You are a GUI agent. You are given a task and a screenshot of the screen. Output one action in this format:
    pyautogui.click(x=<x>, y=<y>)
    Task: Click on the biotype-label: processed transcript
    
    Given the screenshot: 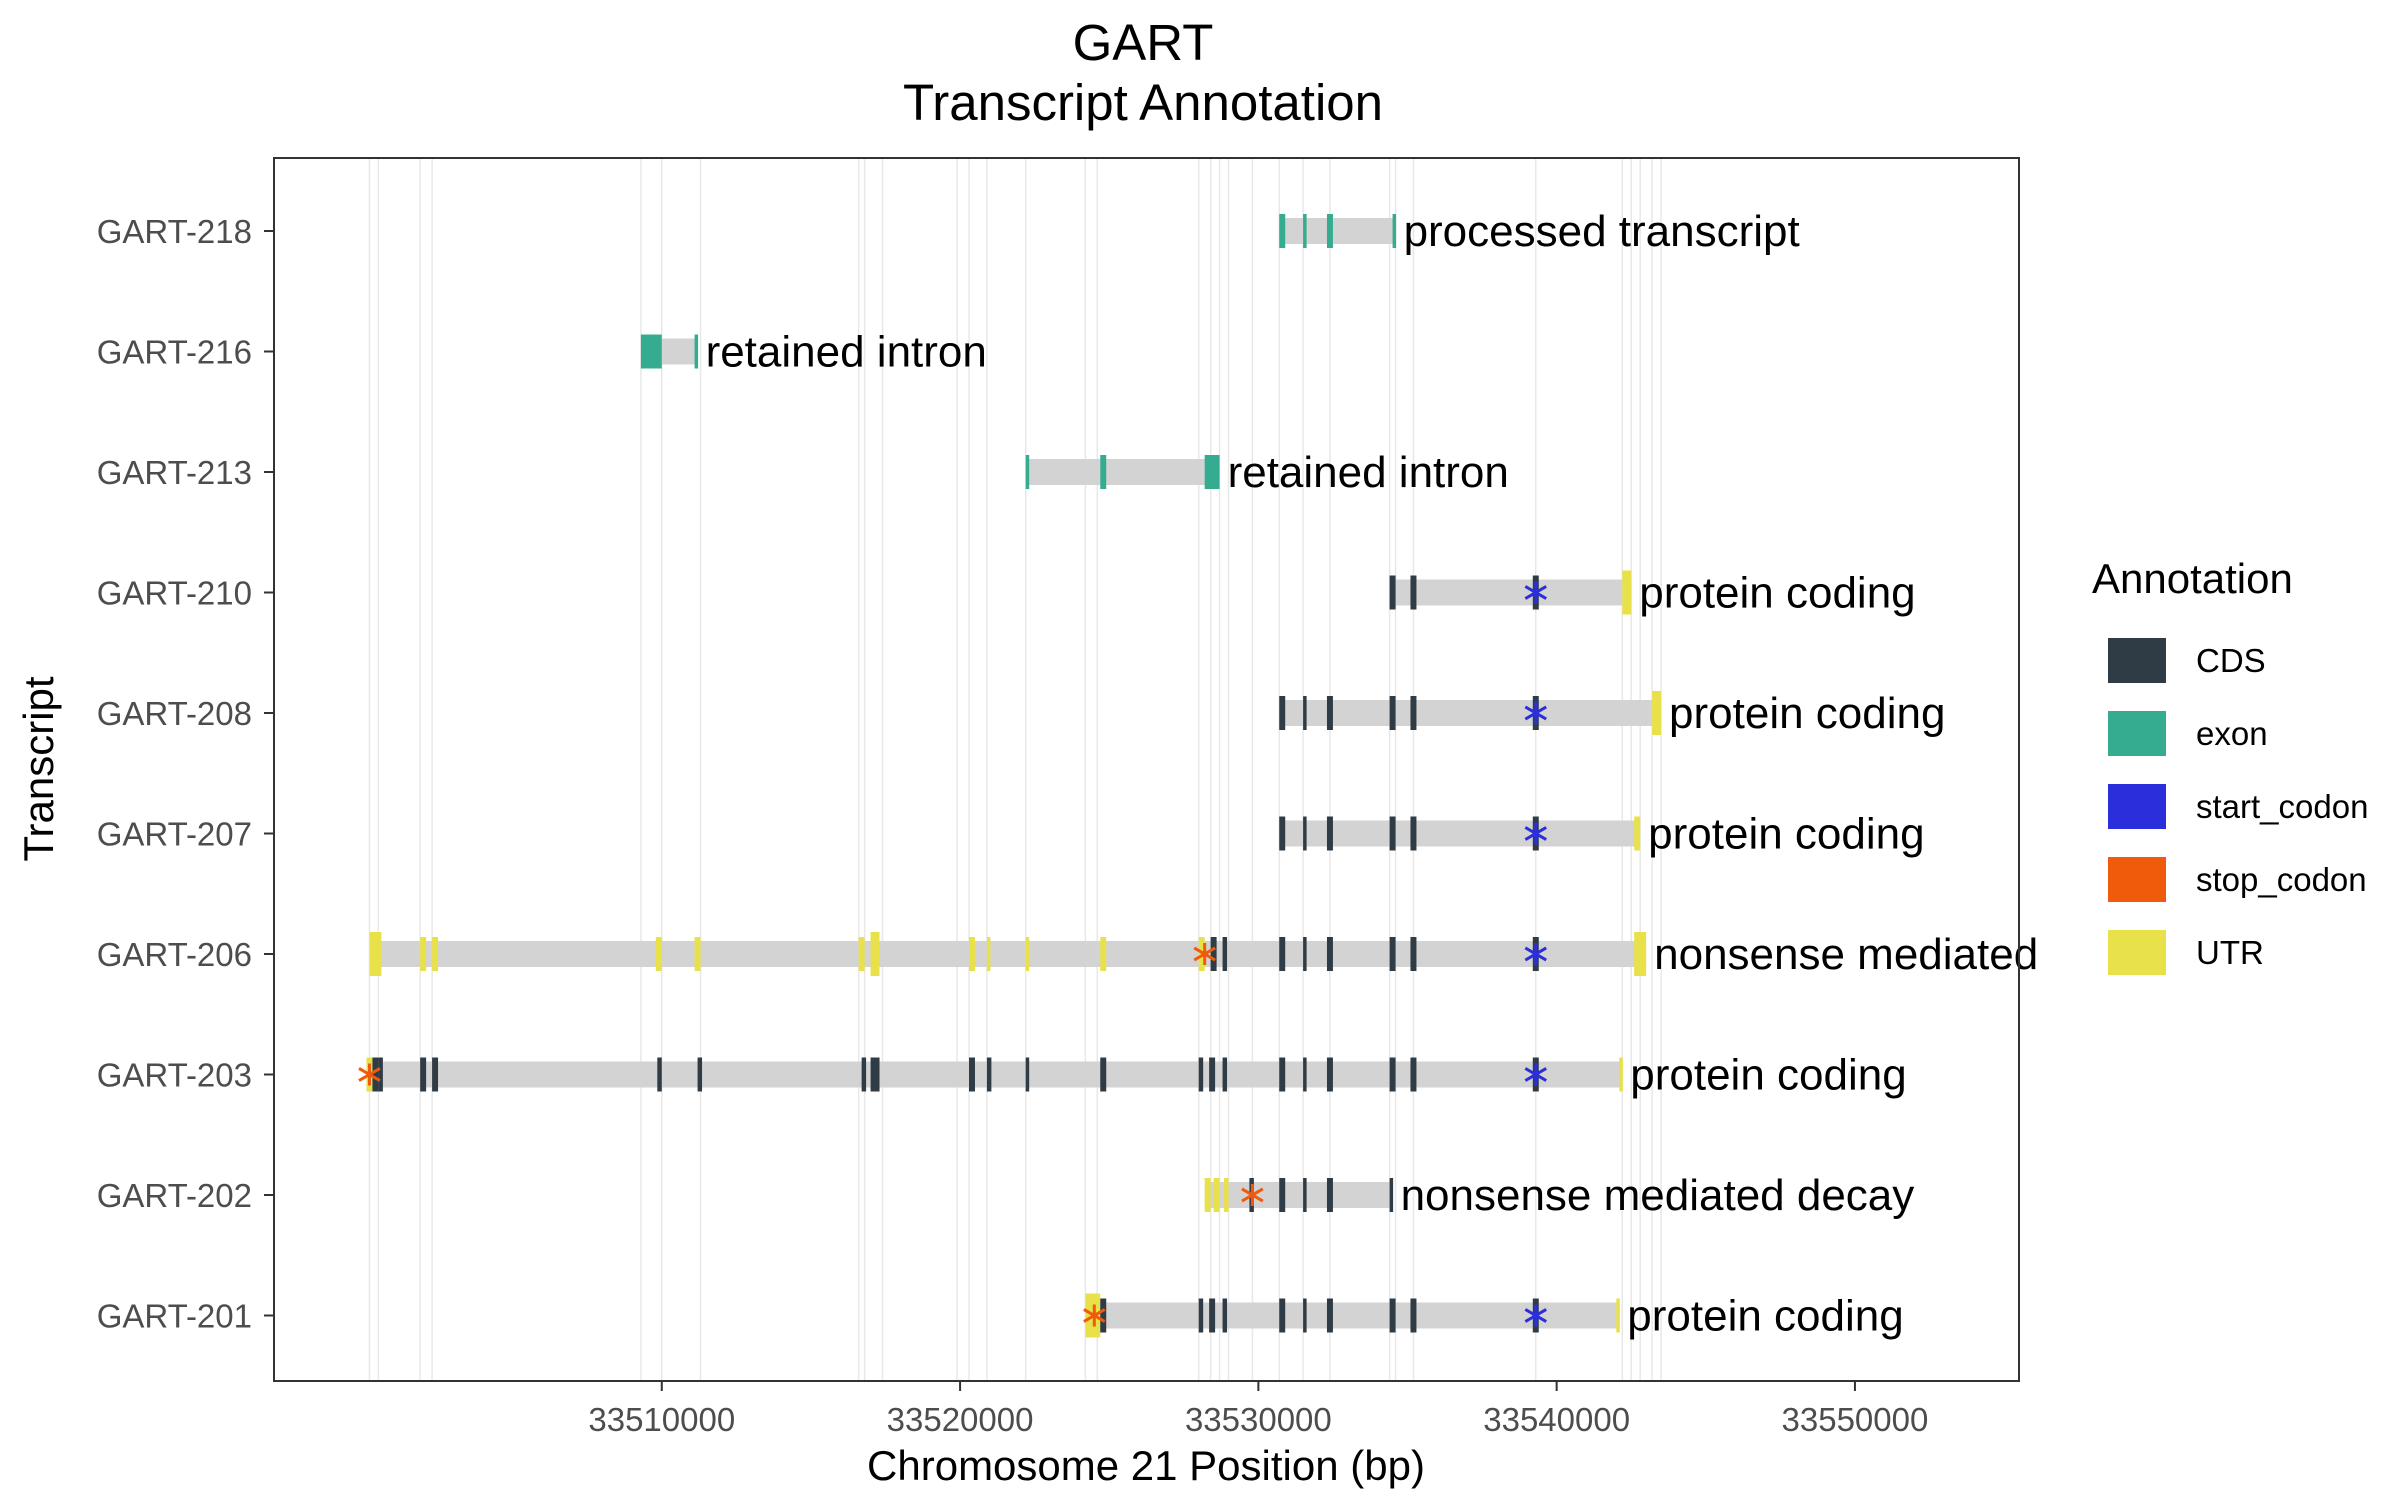 What is the action you would take?
    pyautogui.click(x=1602, y=231)
    